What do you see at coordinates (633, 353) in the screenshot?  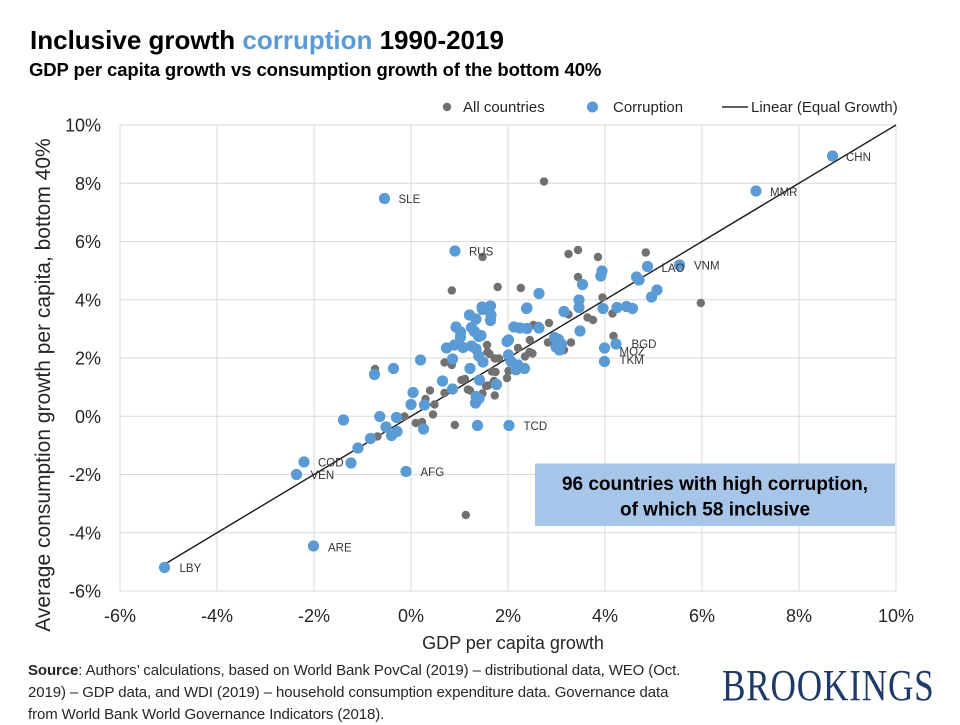 I see `svg-text: MOZ` at bounding box center [633, 353].